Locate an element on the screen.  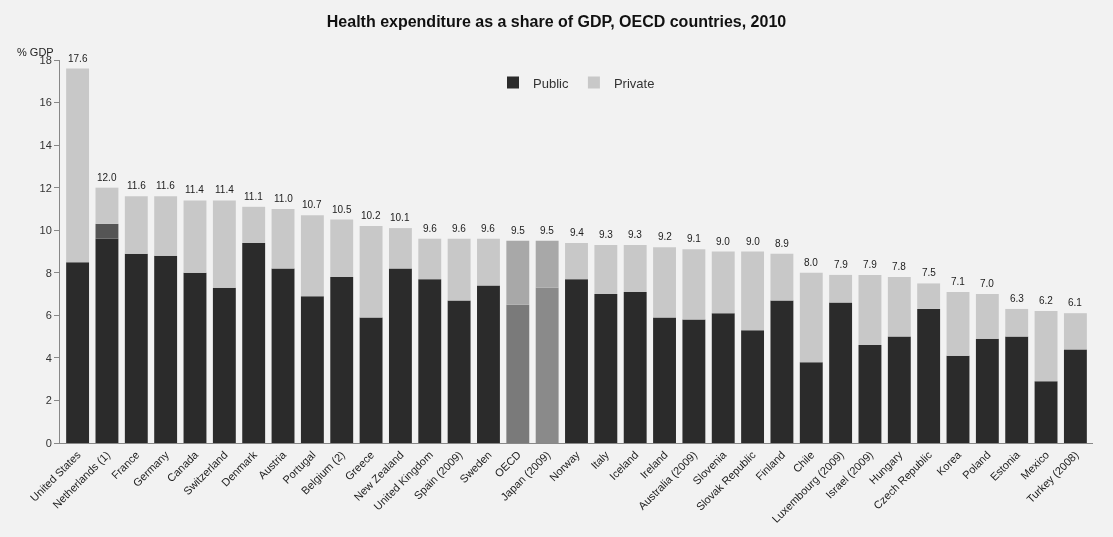
x-tick-label: Italy is located at coordinates (600, 460).